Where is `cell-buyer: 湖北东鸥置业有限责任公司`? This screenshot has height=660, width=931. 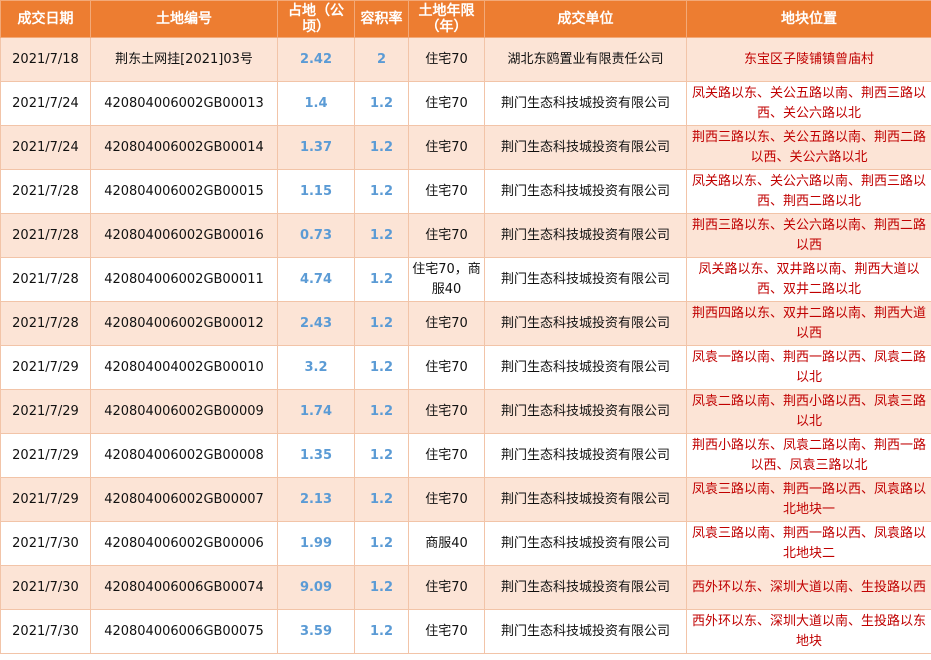 cell-buyer: 湖北东鸥置业有限责任公司 is located at coordinates (585, 59).